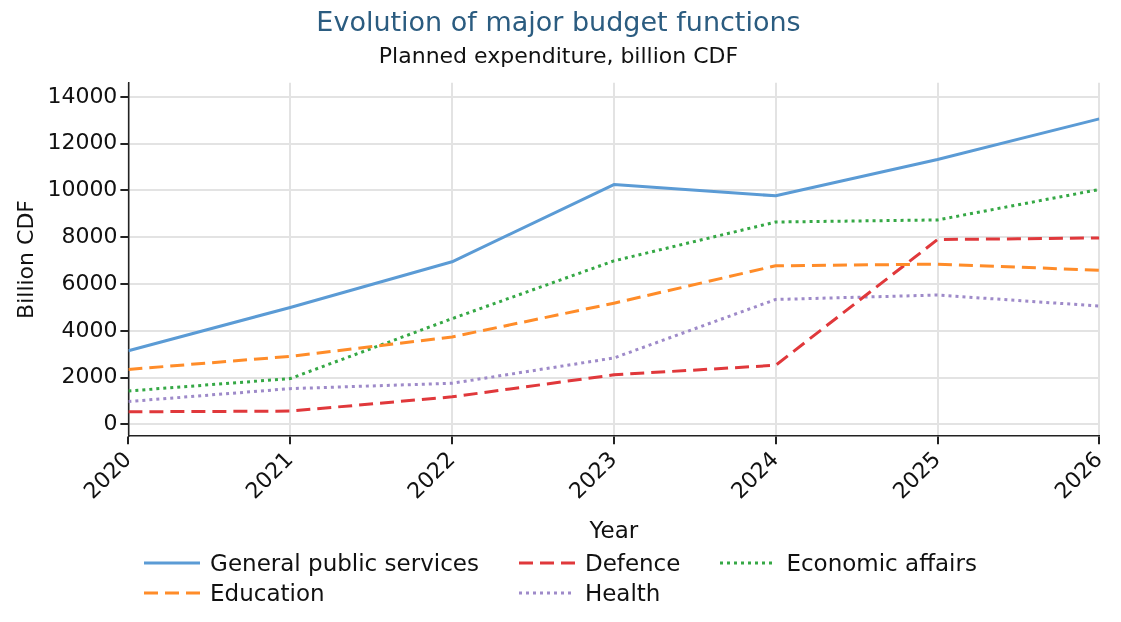 Image resolution: width=1121 pixels, height=622 pixels. I want to click on y-tick-label: 10000, so click(82, 189).